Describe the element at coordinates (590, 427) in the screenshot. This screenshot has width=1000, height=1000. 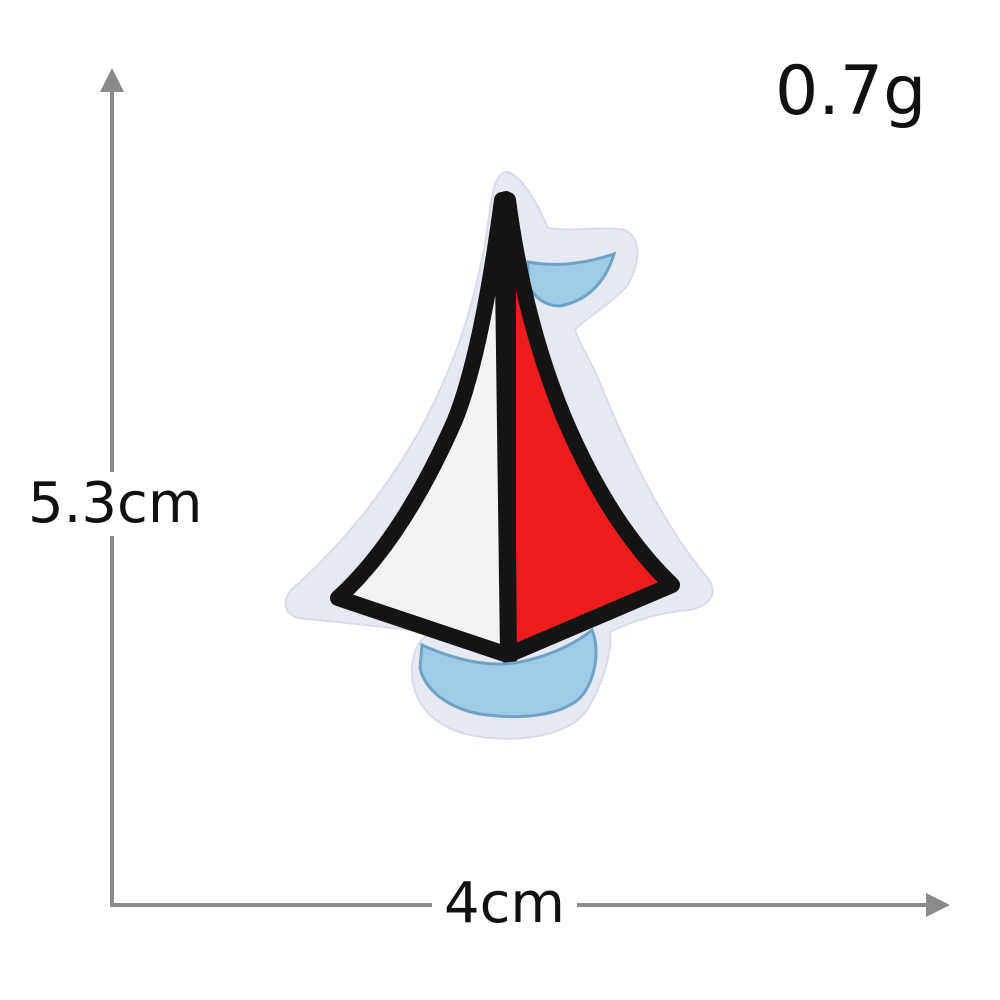
I see `sail-right` at that location.